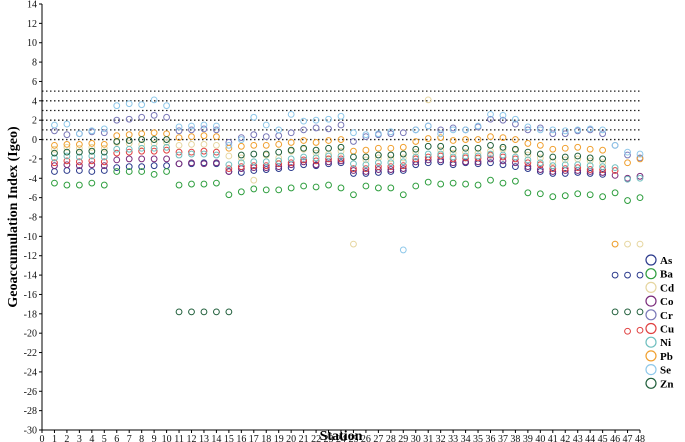 The image size is (685, 442). What do you see at coordinates (553, 438) in the screenshot?
I see `x-tick-label: 41` at bounding box center [553, 438].